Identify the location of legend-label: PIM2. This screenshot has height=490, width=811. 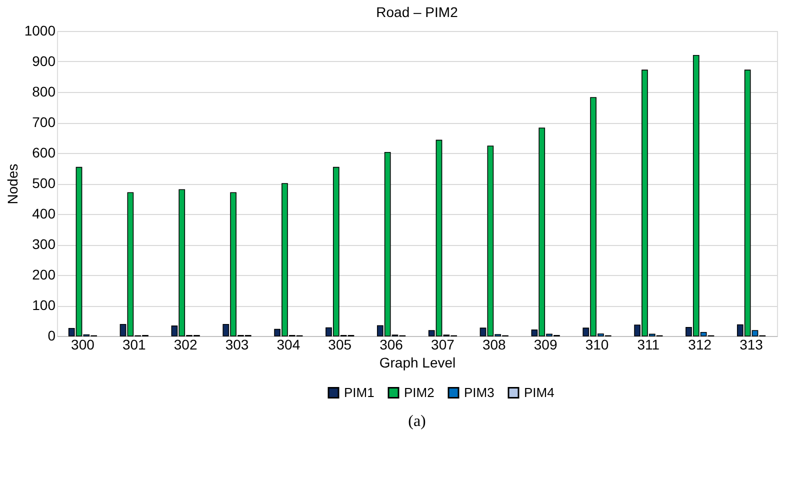
(419, 392).